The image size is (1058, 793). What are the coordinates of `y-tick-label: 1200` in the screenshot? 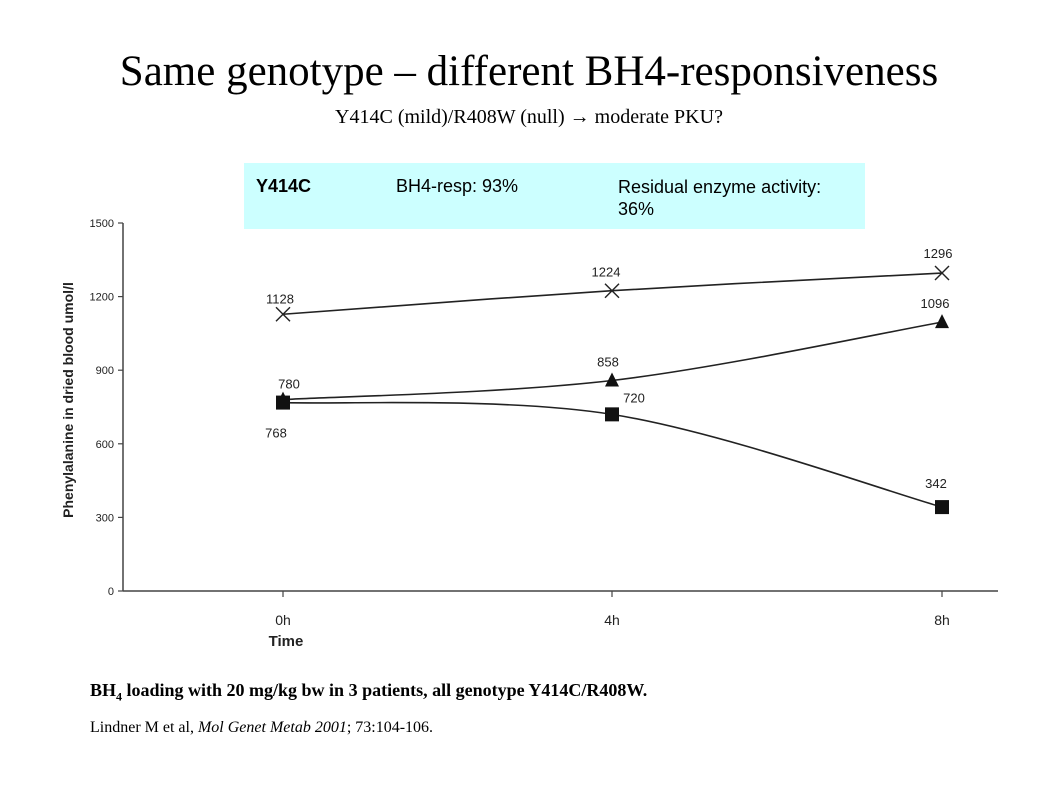 It's located at (102, 298).